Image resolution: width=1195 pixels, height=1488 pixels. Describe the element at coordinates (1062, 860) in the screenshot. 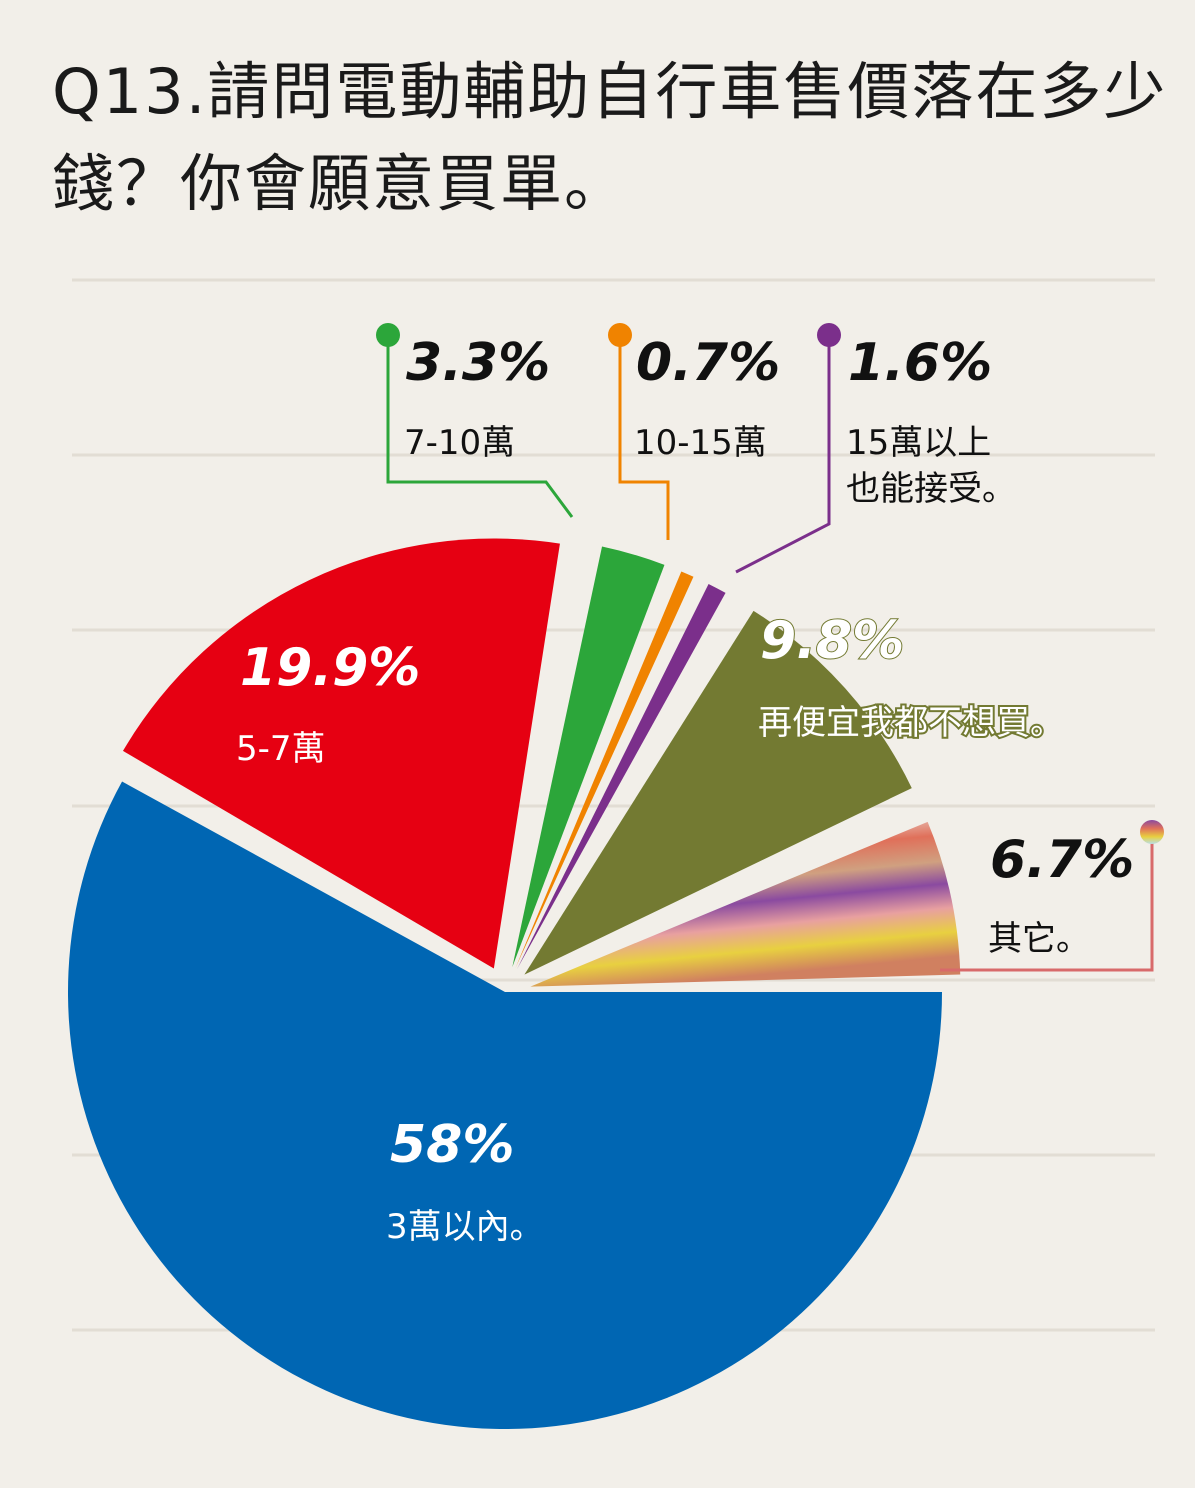

I see `value-label-other: 6.7%` at that location.